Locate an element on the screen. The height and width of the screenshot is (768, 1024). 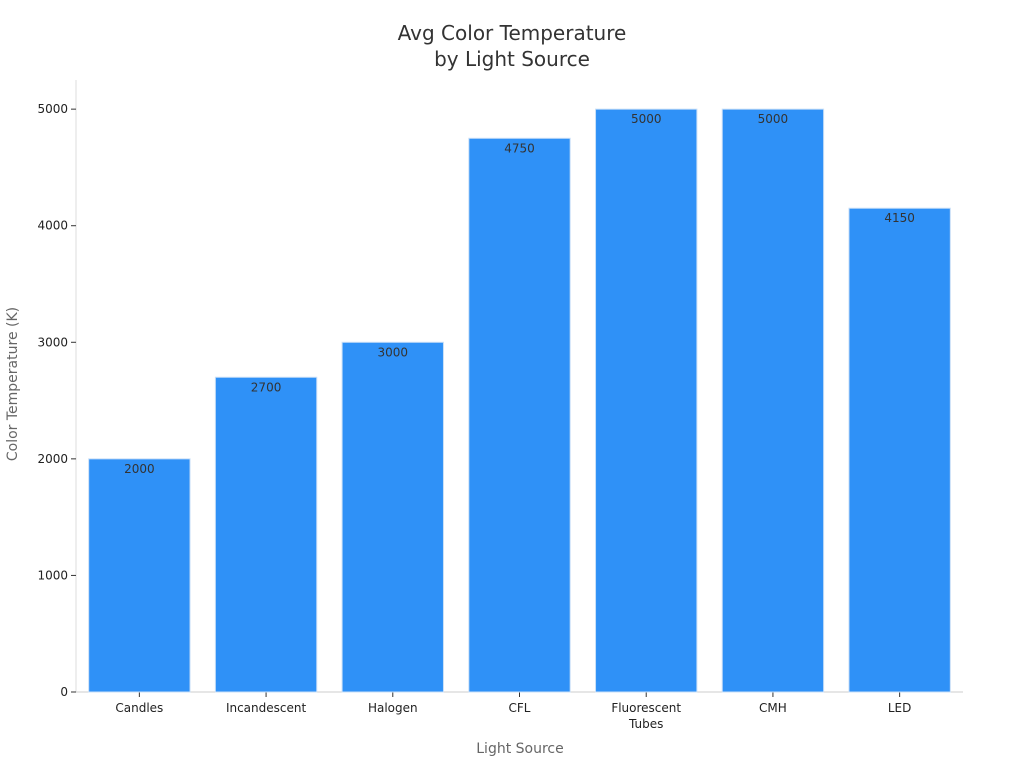
y-tick-label: 0 is located at coordinates (64, 692).